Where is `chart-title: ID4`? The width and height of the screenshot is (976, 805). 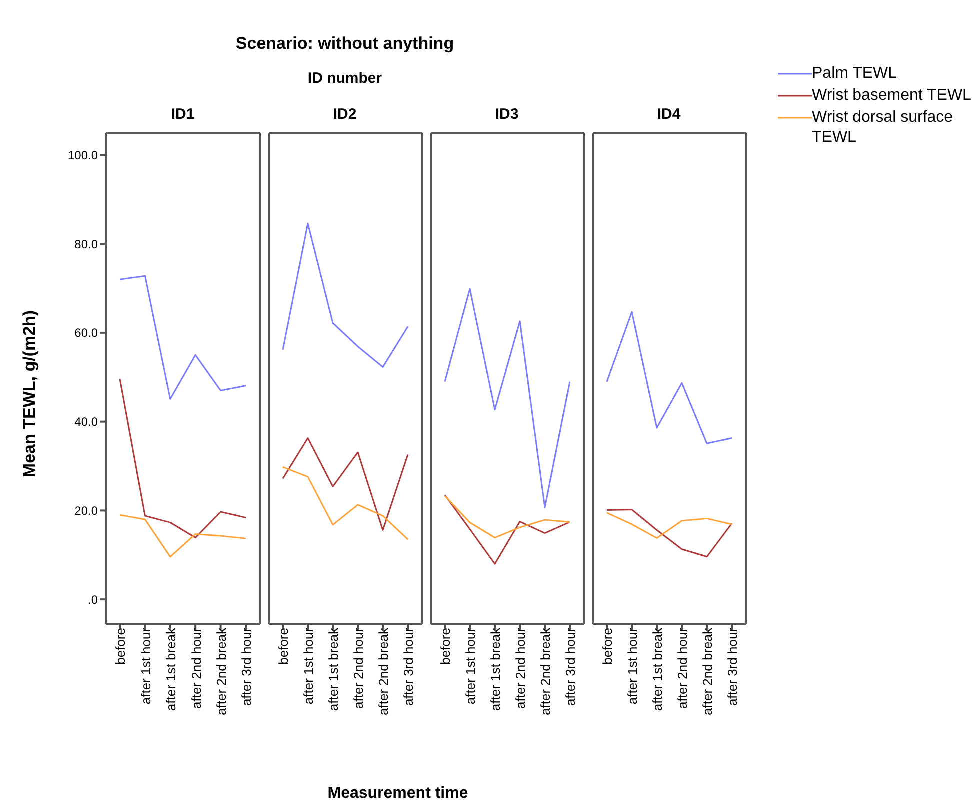 chart-title: ID4 is located at coordinates (669, 115).